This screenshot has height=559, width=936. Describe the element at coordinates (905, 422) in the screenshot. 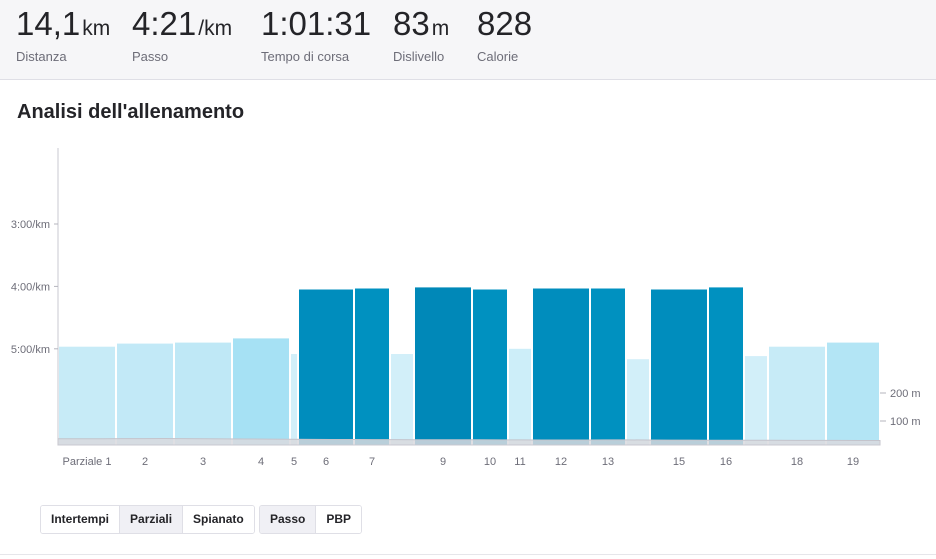

I see `elevation-tick-label: 100 m` at that location.